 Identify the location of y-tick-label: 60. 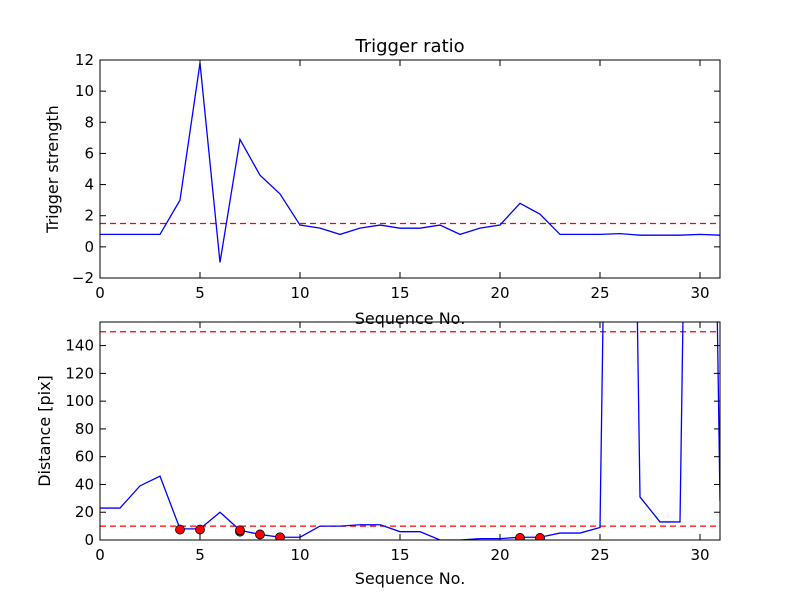
(84, 457).